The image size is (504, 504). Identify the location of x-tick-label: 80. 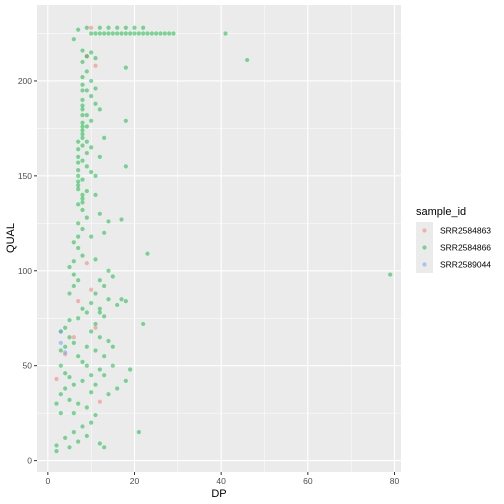
(395, 481).